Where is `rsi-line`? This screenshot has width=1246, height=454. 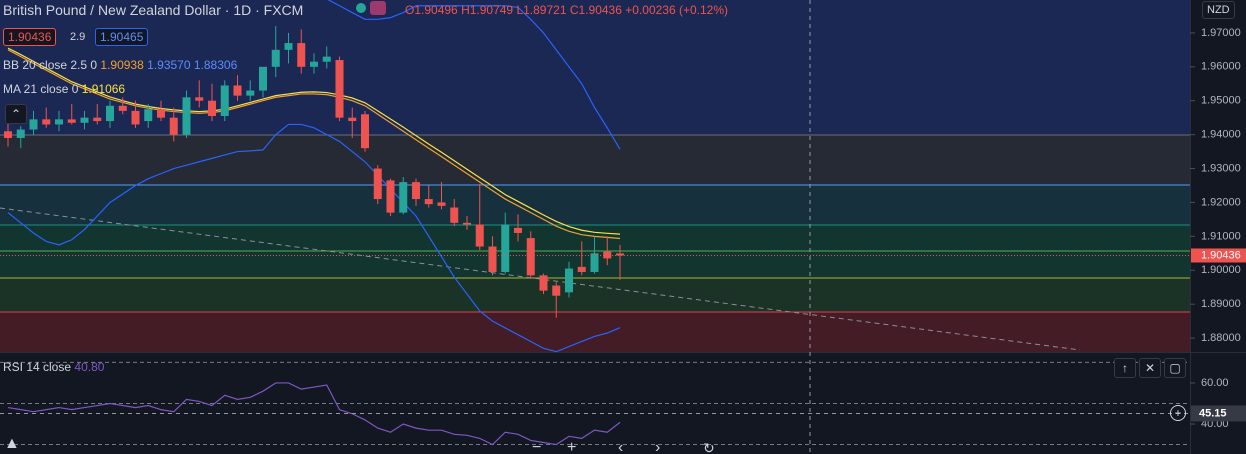 rsi-line is located at coordinates (314, 414).